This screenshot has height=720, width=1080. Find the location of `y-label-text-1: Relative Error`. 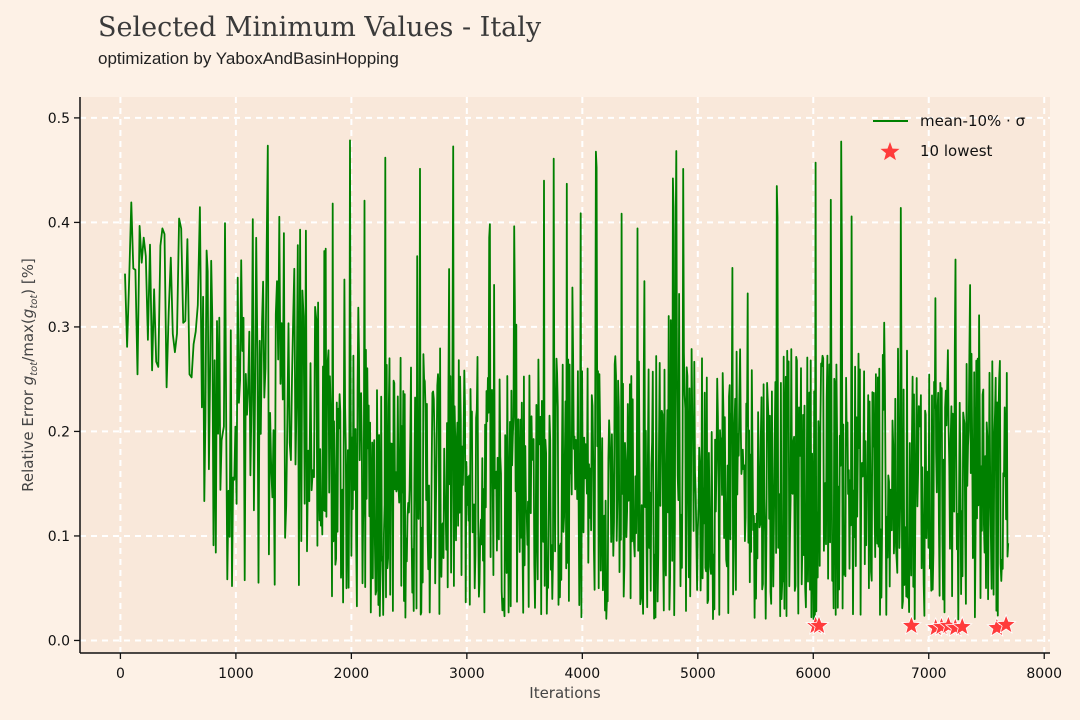

y-label-text-1: Relative Error is located at coordinates (28, 438).